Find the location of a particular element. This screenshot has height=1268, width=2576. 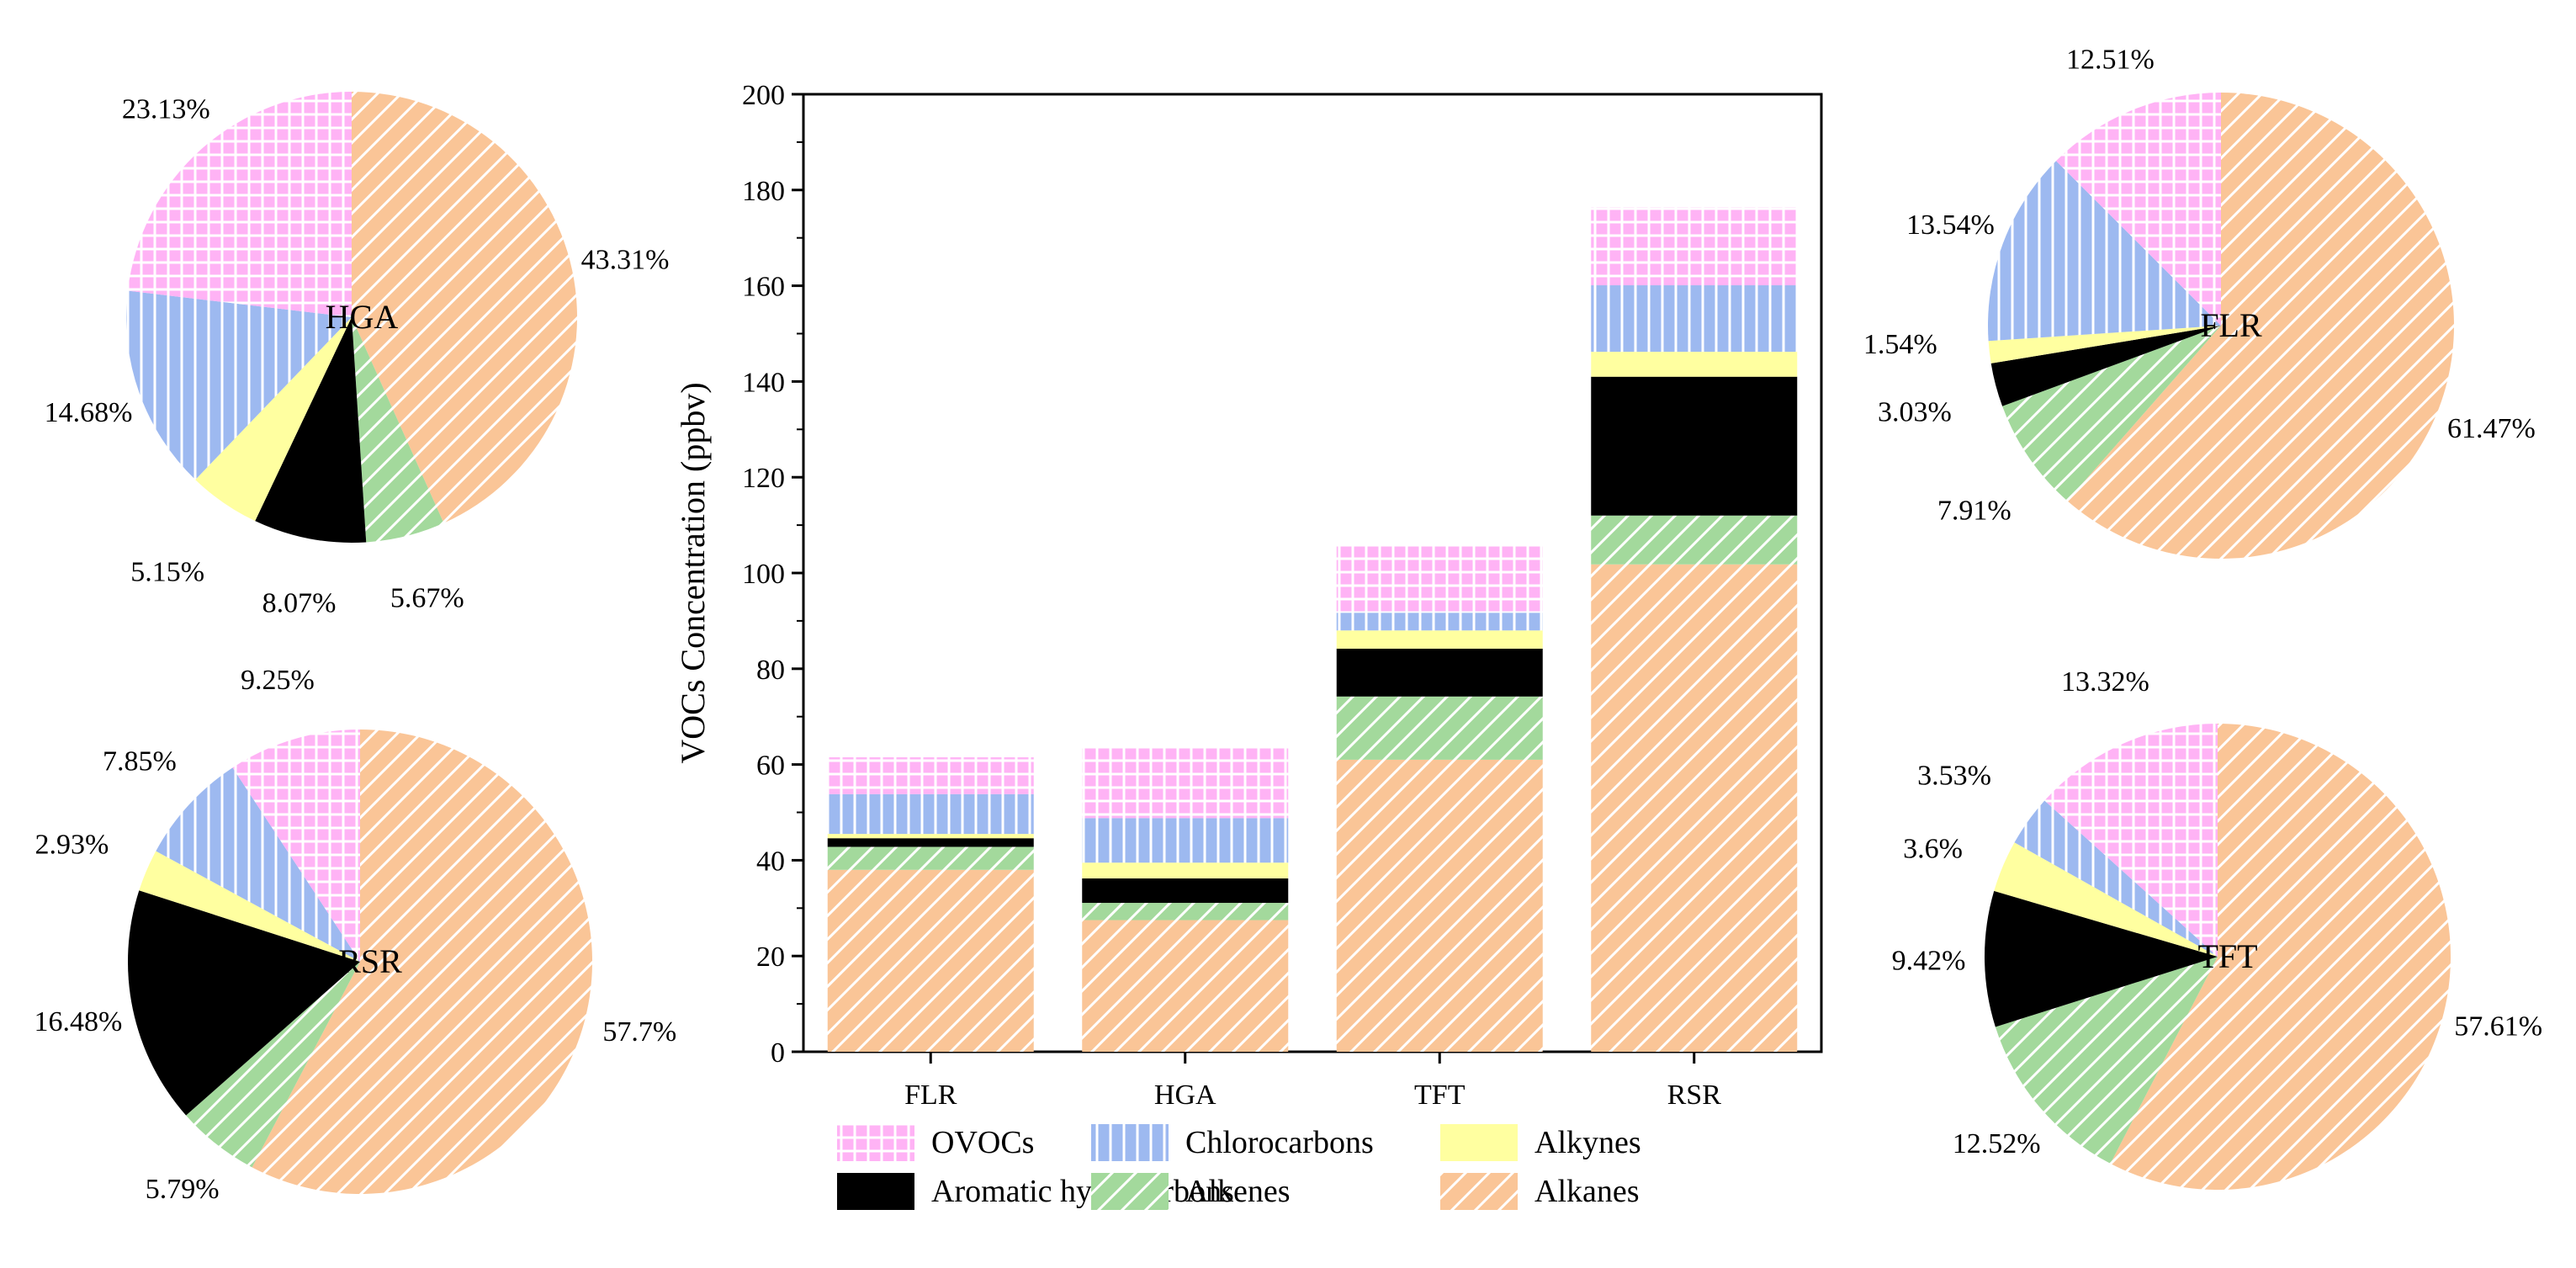

pie-rsr-slice-aromatic-hydrocarbons is located at coordinates (244, 1003).